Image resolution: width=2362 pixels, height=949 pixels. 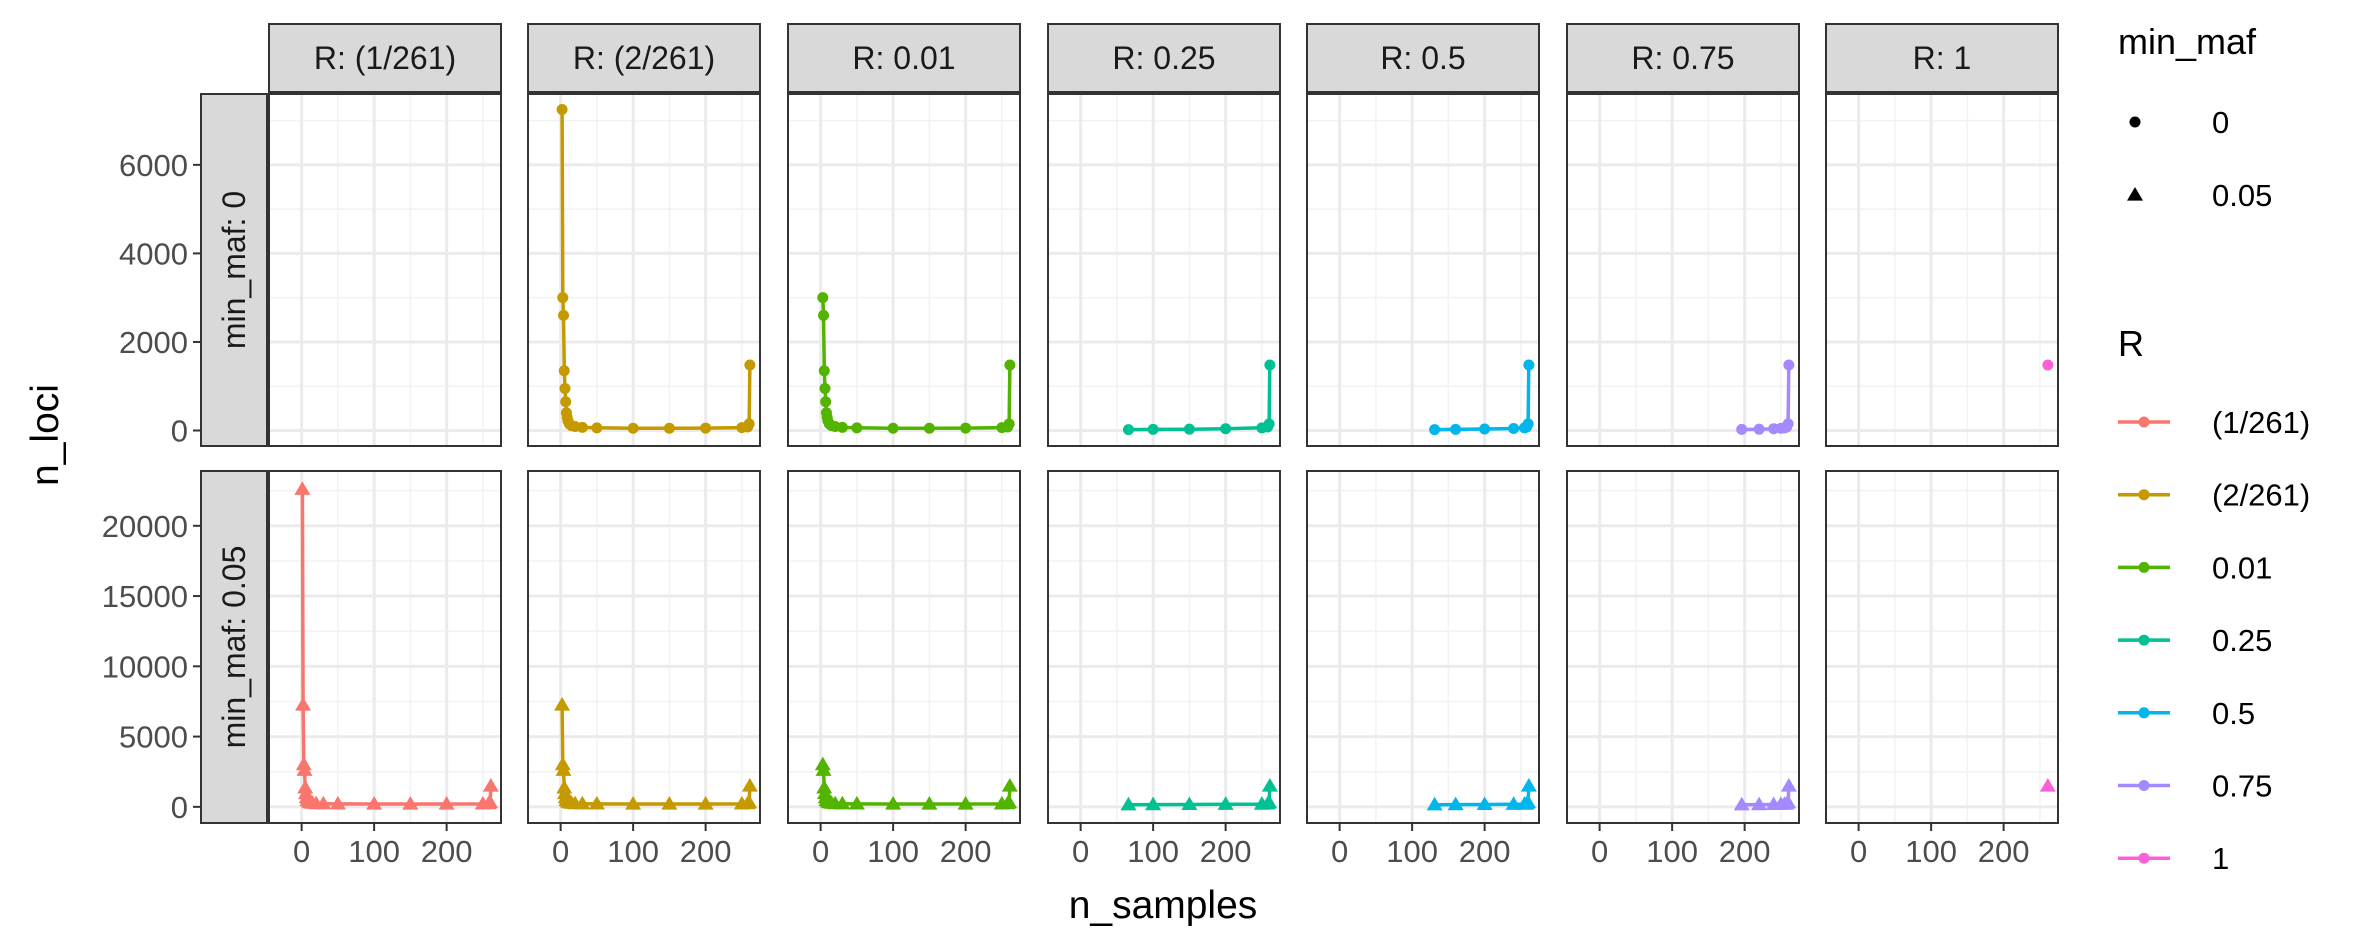 I want to click on facet-strip-label: min_maf: 0.05, so click(x=234, y=647).